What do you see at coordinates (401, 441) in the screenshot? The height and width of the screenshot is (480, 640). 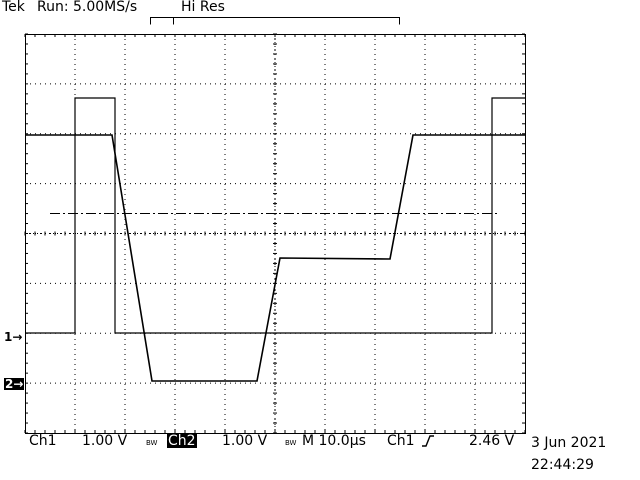 I see `trigger-source: Ch1` at bounding box center [401, 441].